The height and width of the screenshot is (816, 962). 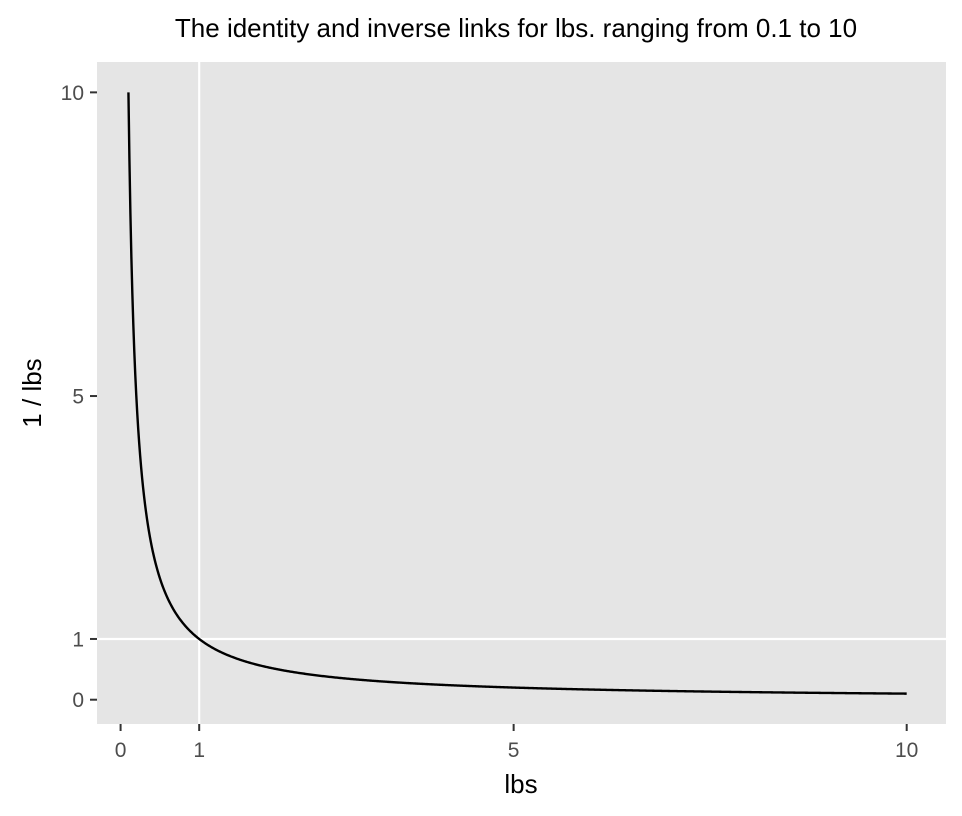 I want to click on y-tick-label: 10, so click(x=72, y=93).